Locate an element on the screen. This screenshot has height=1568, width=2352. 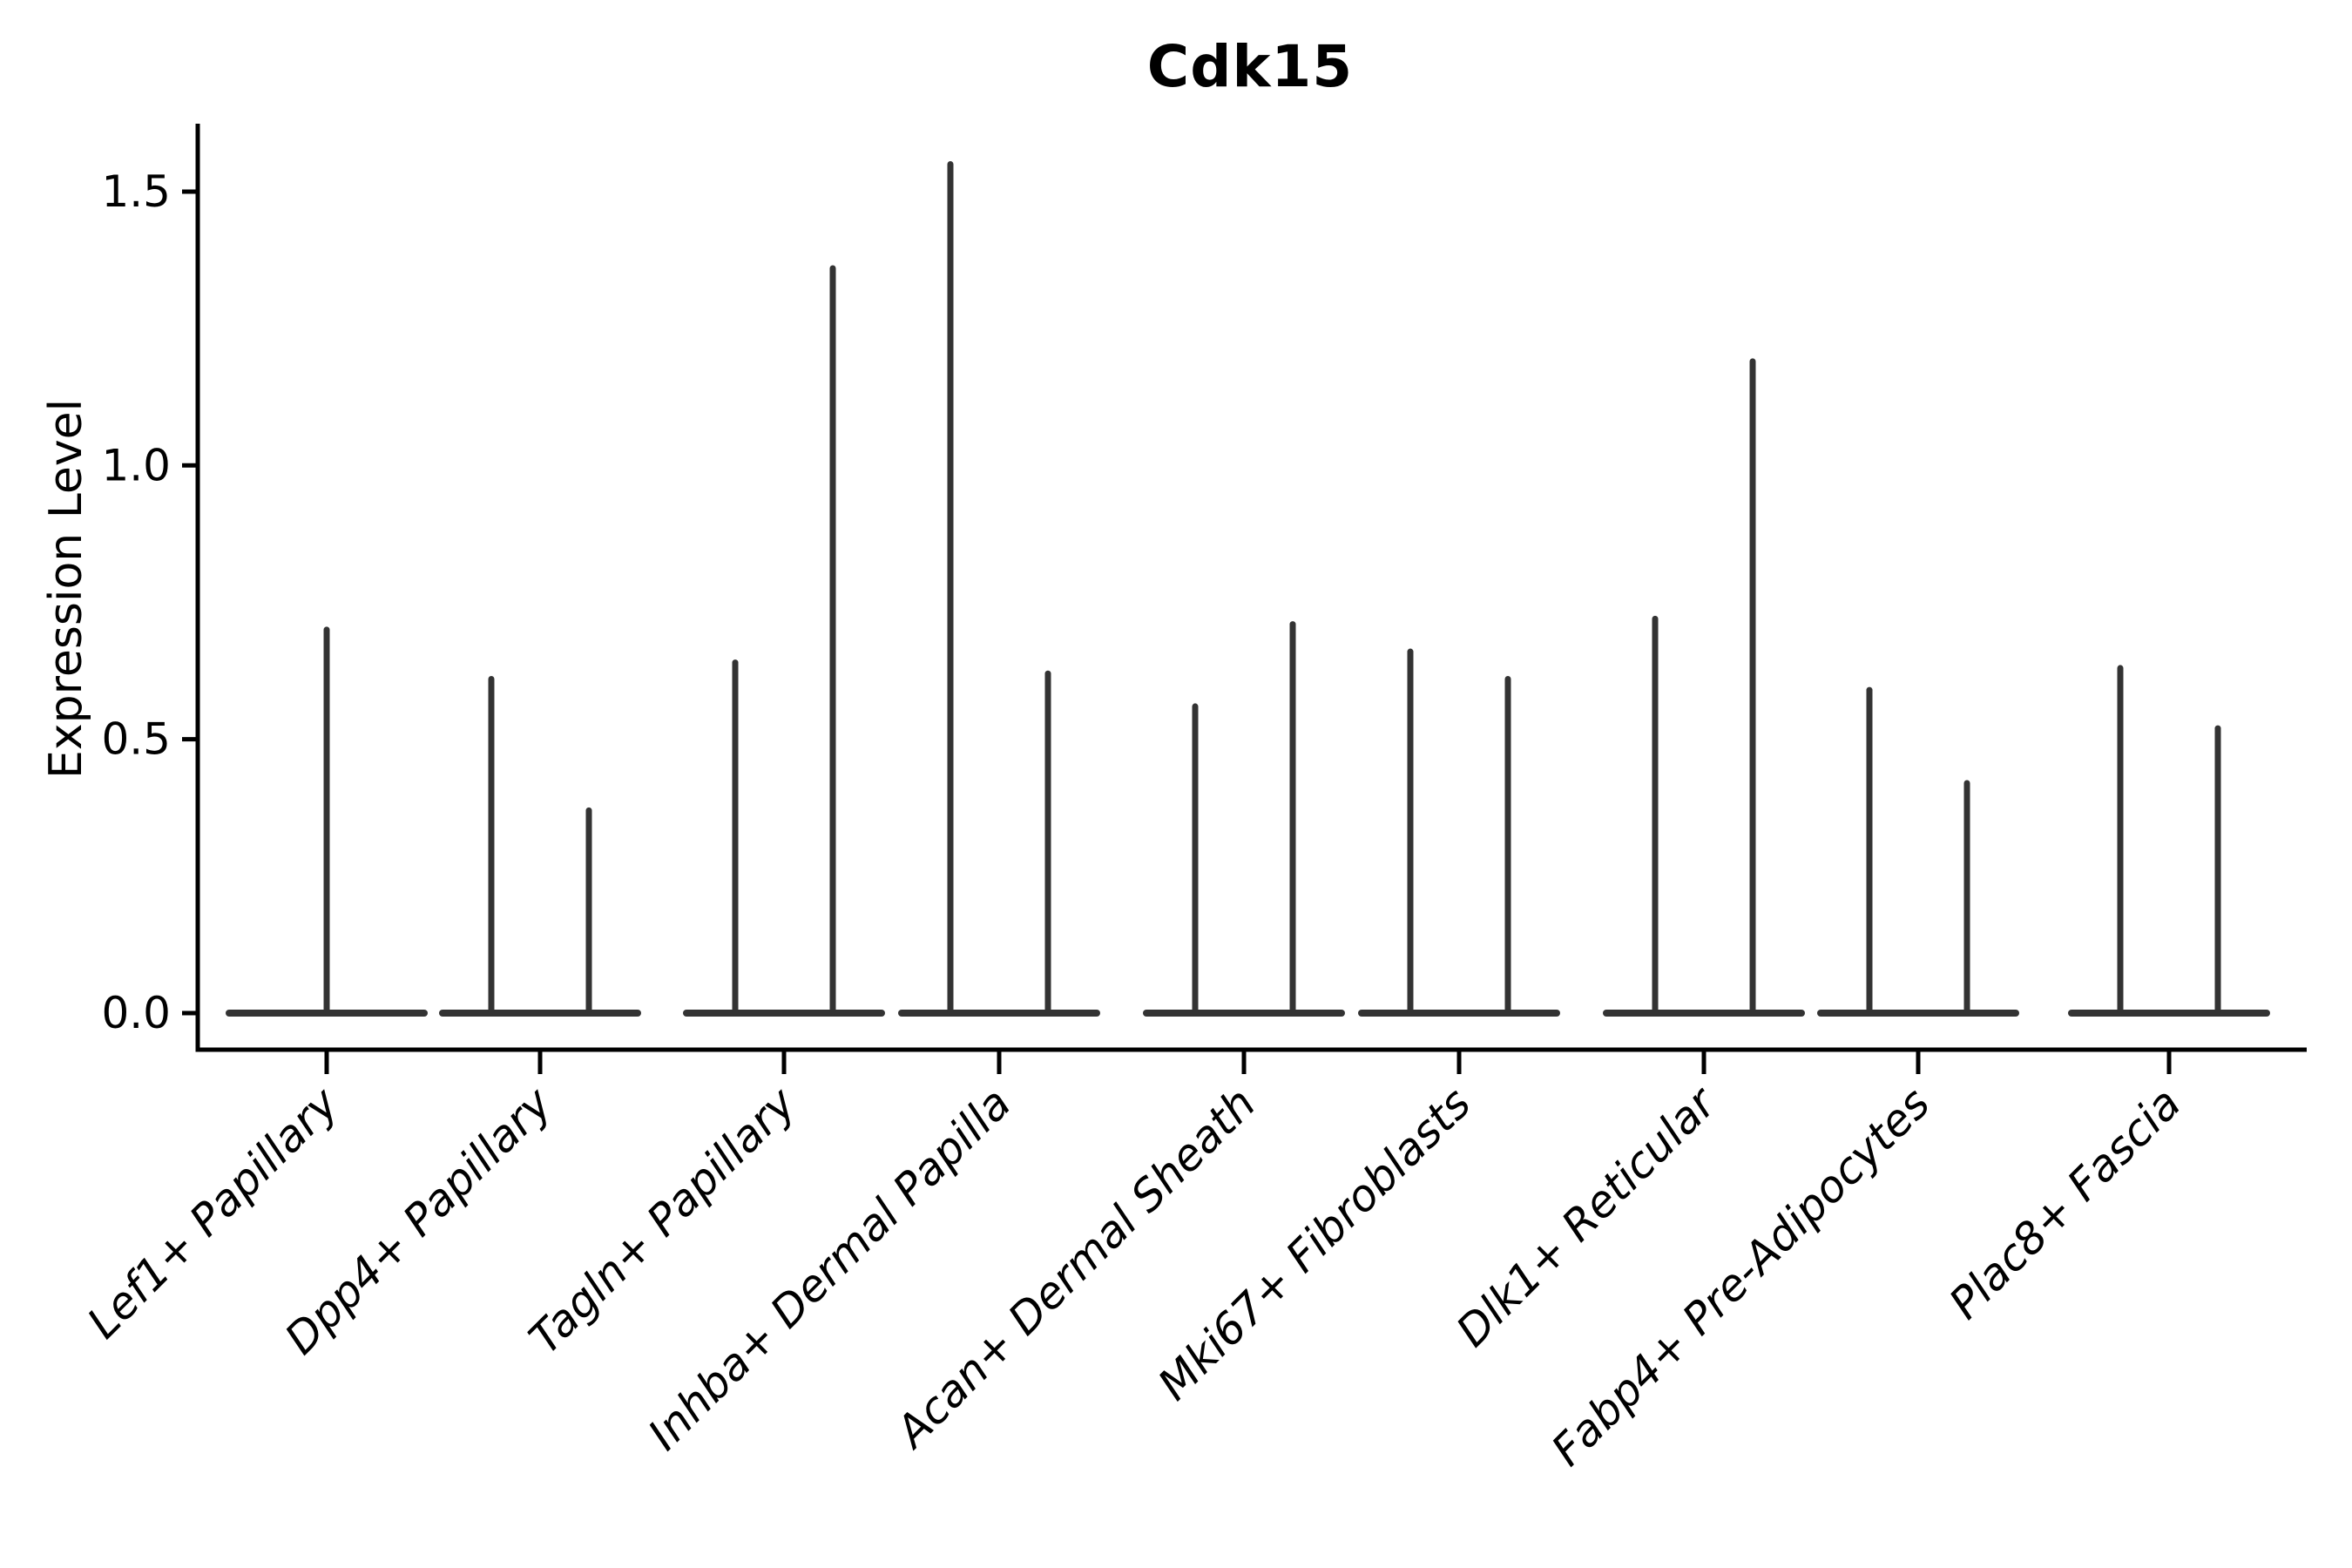
x-tick-label: Plac8+ Fascia is located at coordinates (2065, 1203).